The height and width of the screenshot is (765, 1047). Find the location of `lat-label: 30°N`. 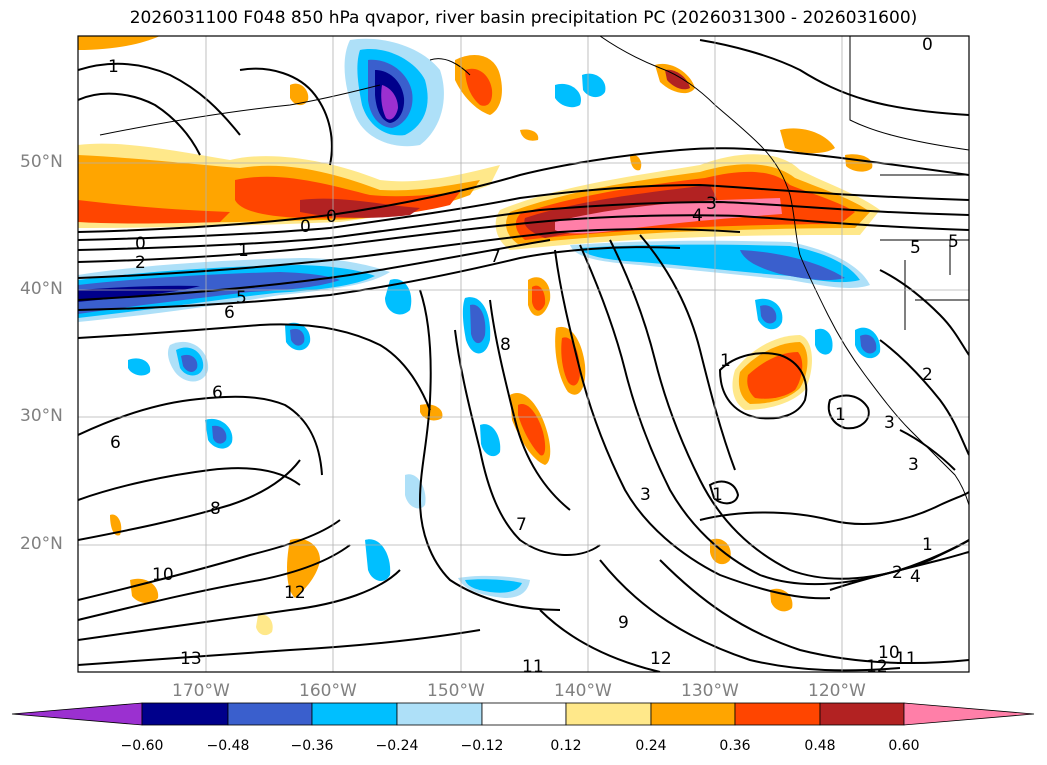

lat-label: 30°N is located at coordinates (41, 416).